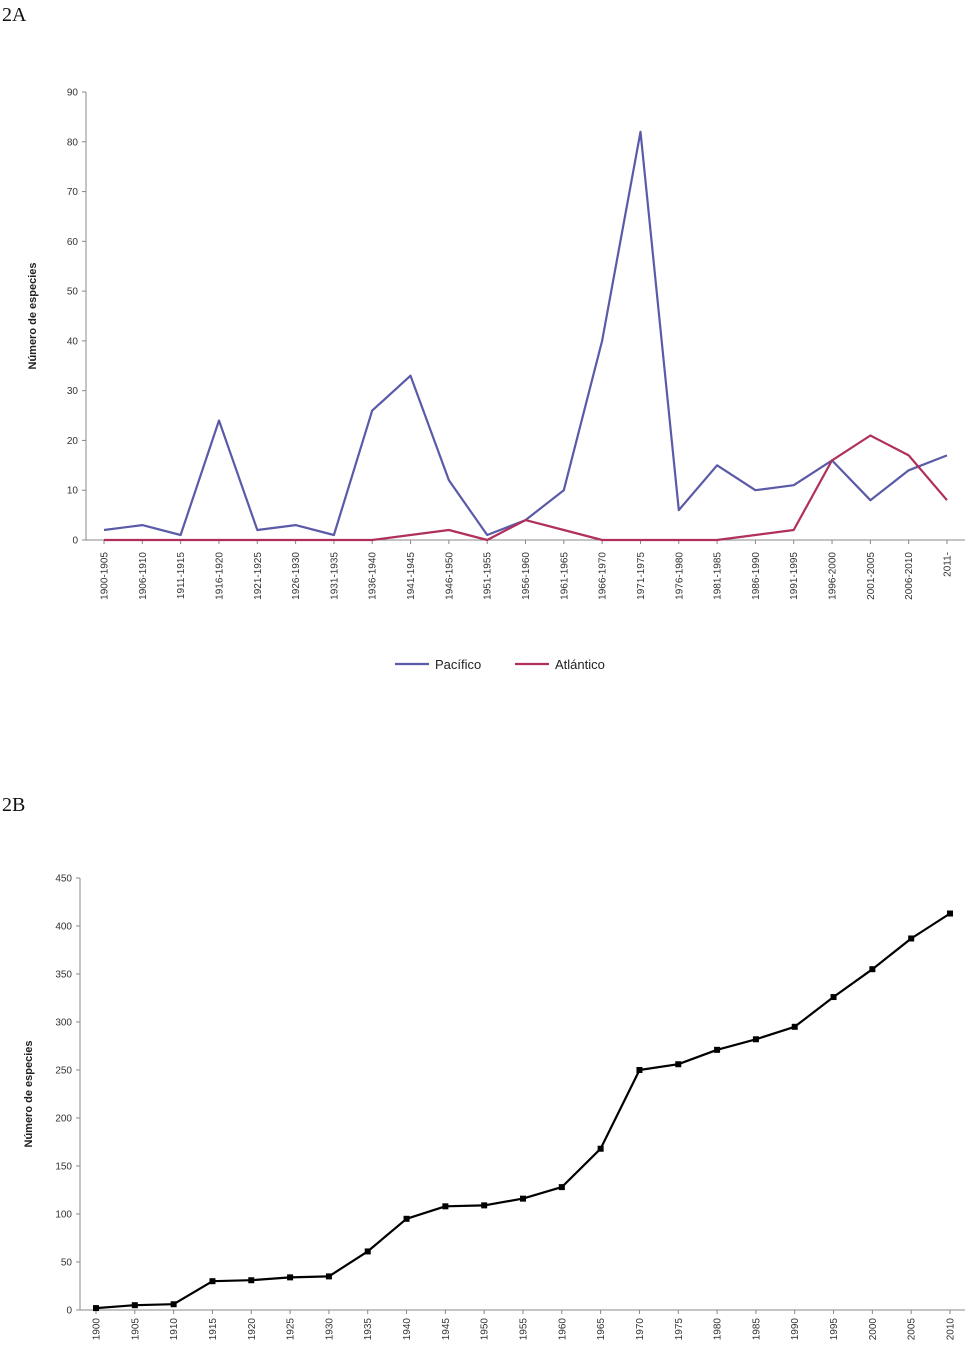 This screenshot has width=972, height=1353. I want to click on x-tick-label: 1936-1940, so click(373, 576).